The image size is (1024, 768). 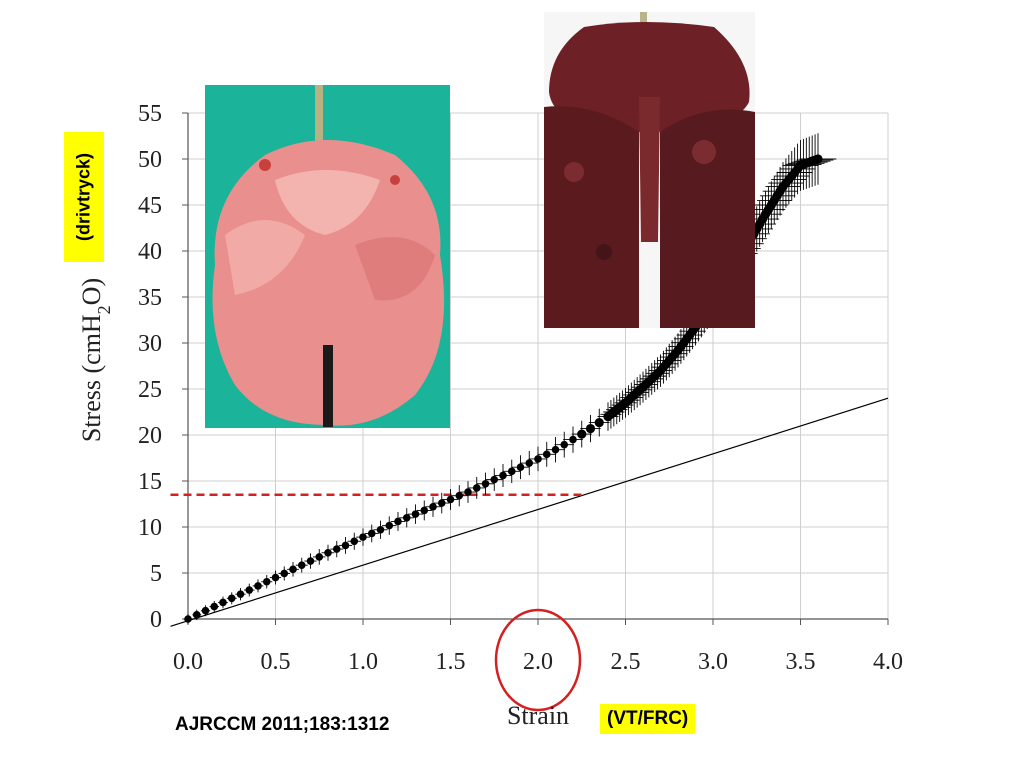 I want to click on y-tick-label: 55, so click(x=150, y=114).